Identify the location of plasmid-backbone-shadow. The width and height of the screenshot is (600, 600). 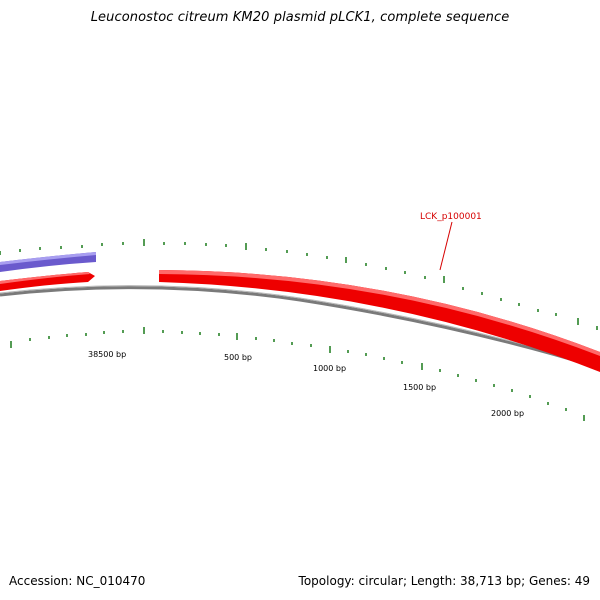
(300, 326).